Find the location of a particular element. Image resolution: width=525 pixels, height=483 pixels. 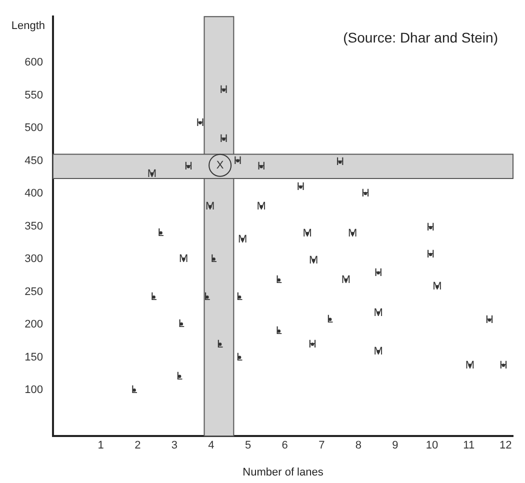

x-axis-title: Number of lanes is located at coordinates (283, 472).